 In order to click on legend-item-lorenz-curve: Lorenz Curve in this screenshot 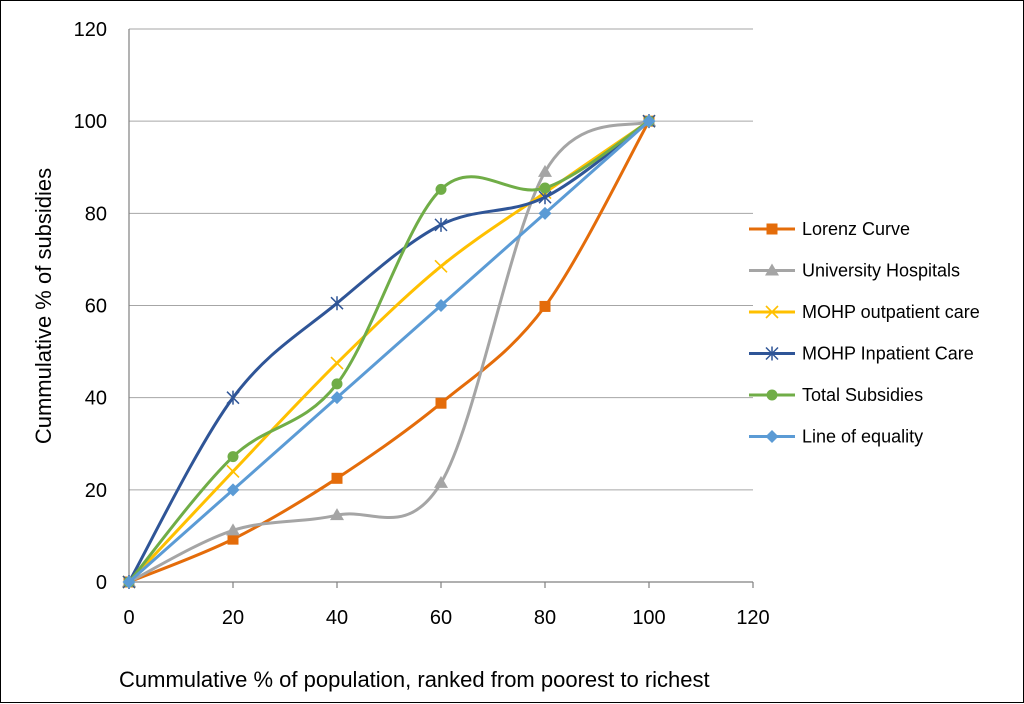, I will do `click(829, 229)`.